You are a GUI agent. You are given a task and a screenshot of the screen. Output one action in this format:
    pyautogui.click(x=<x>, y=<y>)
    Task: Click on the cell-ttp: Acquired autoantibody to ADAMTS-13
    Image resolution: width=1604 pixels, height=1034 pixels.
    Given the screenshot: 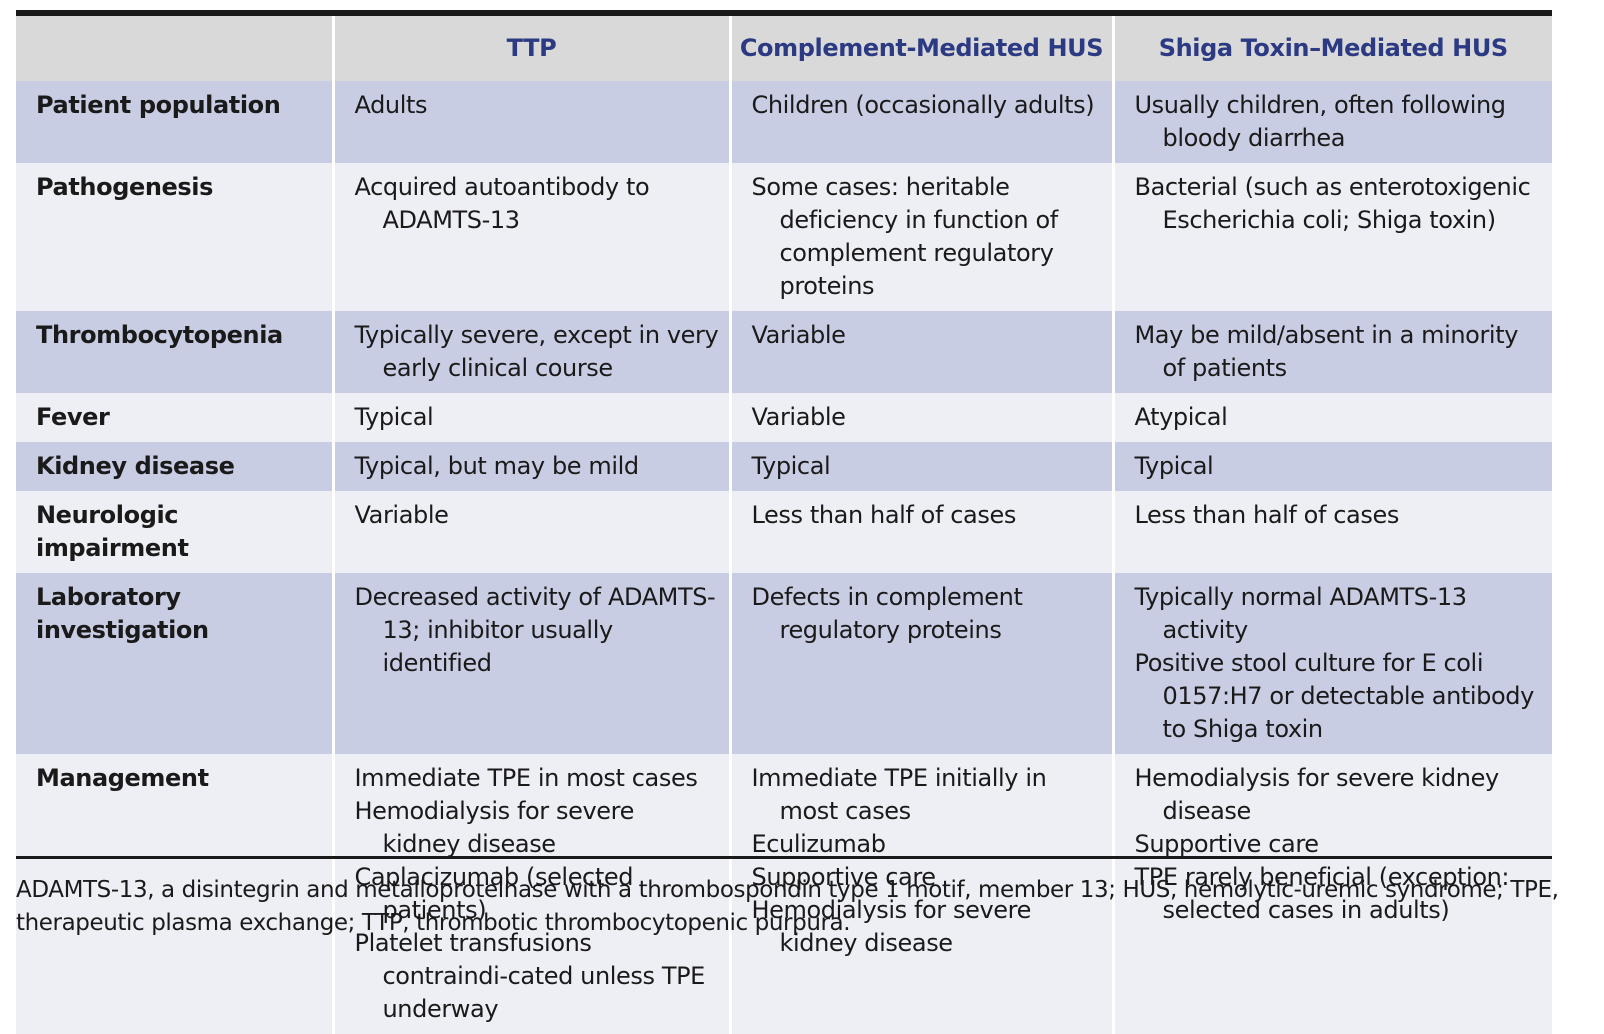 What is the action you would take?
    pyautogui.click(x=530, y=237)
    